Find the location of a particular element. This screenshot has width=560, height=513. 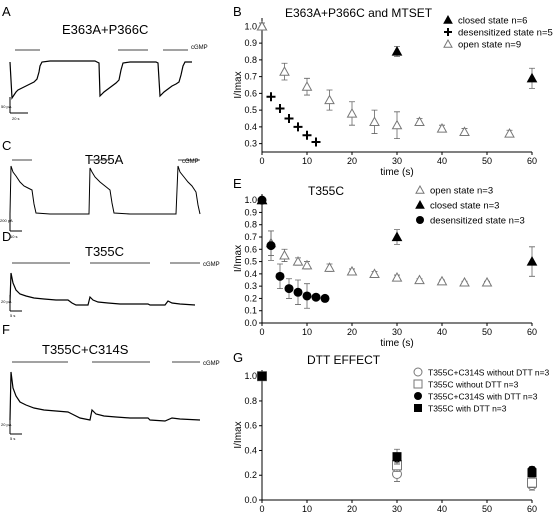

y-tick-label: 0.9 is located at coordinates (250, 212).